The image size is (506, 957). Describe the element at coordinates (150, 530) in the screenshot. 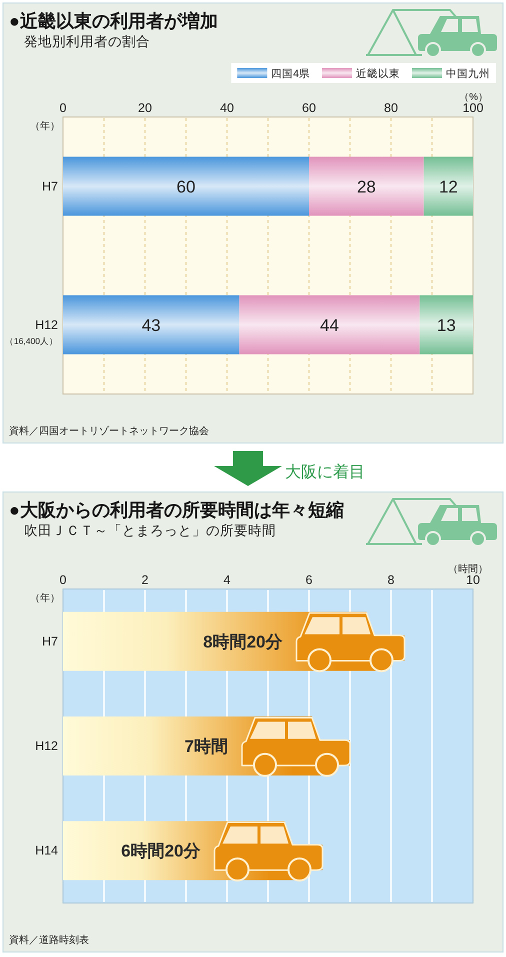

I see `chart-subtitle: 吹田ＪＣＴ～「とまろっと」の所要時間` at that location.